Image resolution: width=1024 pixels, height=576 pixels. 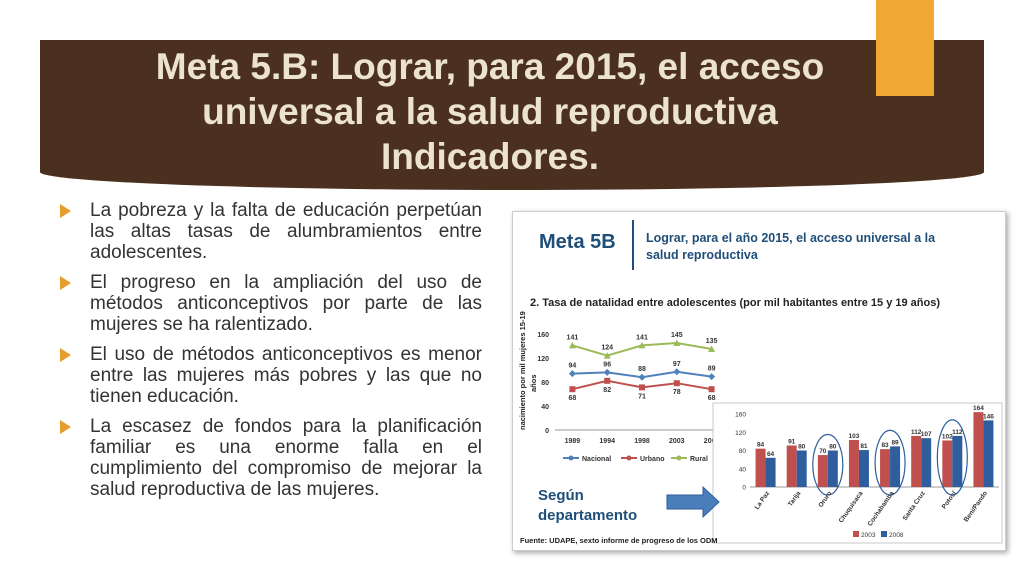 I want to click on line-ylabel: nacimiento por mil mujeres 15-19, so click(x=522, y=370).